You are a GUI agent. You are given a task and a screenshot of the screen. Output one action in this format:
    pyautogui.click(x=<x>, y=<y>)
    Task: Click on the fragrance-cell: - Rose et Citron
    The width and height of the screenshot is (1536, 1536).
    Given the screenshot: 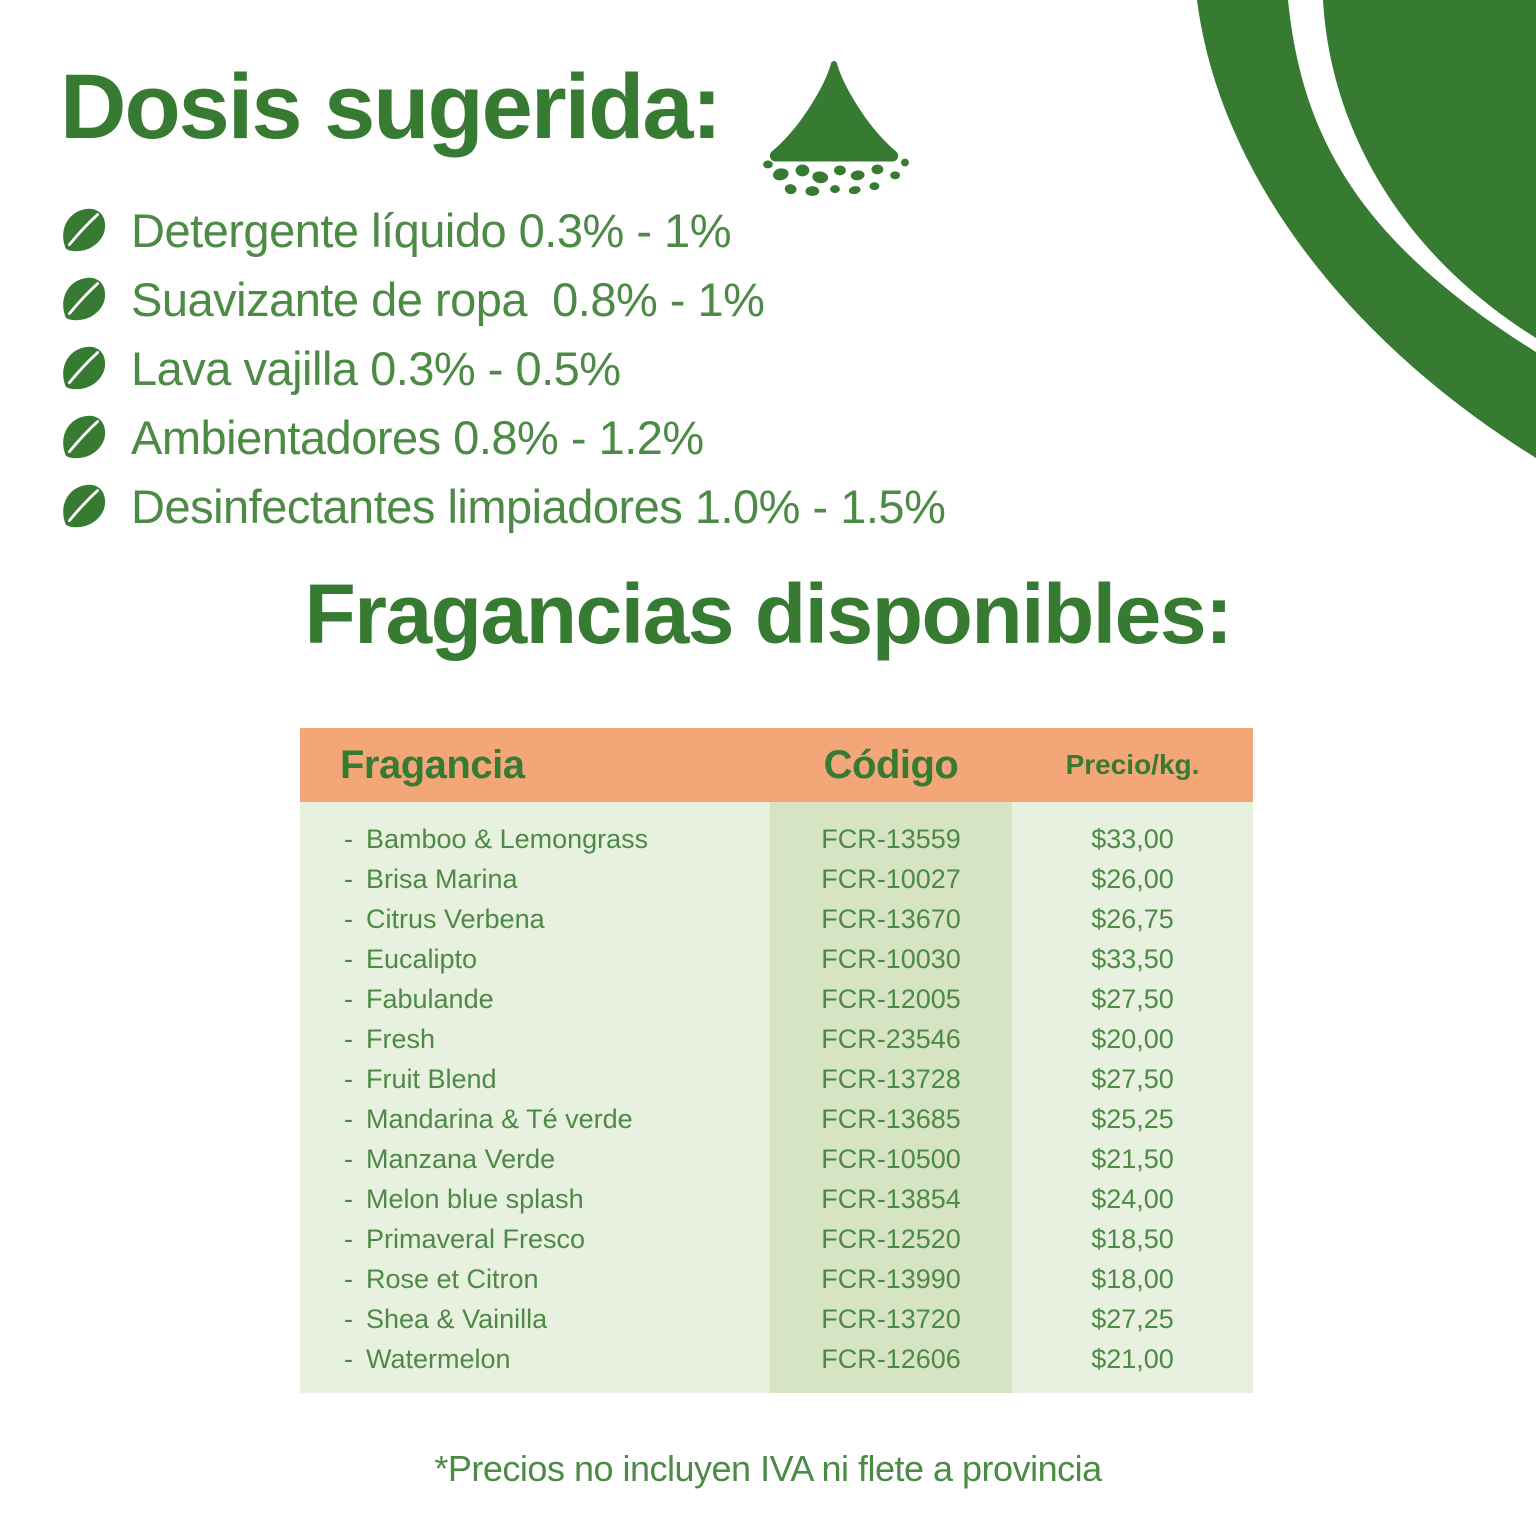 What is the action you would take?
    pyautogui.click(x=535, y=1279)
    